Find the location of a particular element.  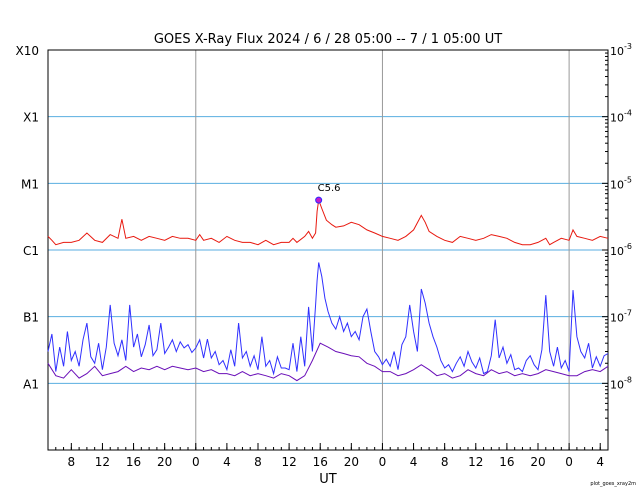

annotation-layer: C5.6 is located at coordinates (328, 193).